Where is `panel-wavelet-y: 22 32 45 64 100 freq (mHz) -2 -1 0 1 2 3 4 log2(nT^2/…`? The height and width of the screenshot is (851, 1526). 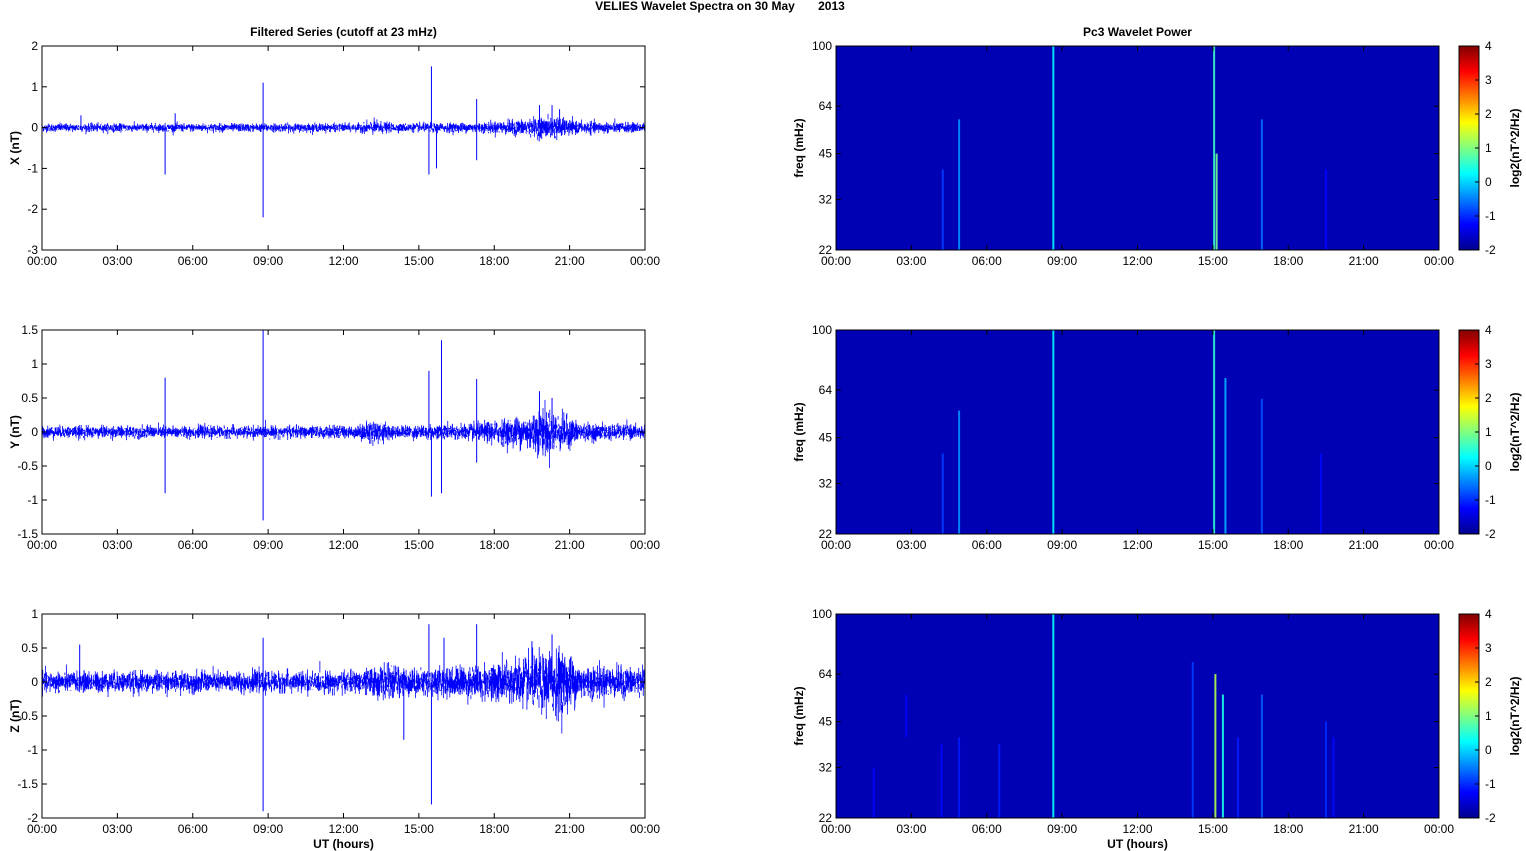 panel-wavelet-y: 22 32 45 64 100 freq (mHz) -2 -1 0 1 2 3 4 log2(nT^2/… is located at coordinates (1157, 437).